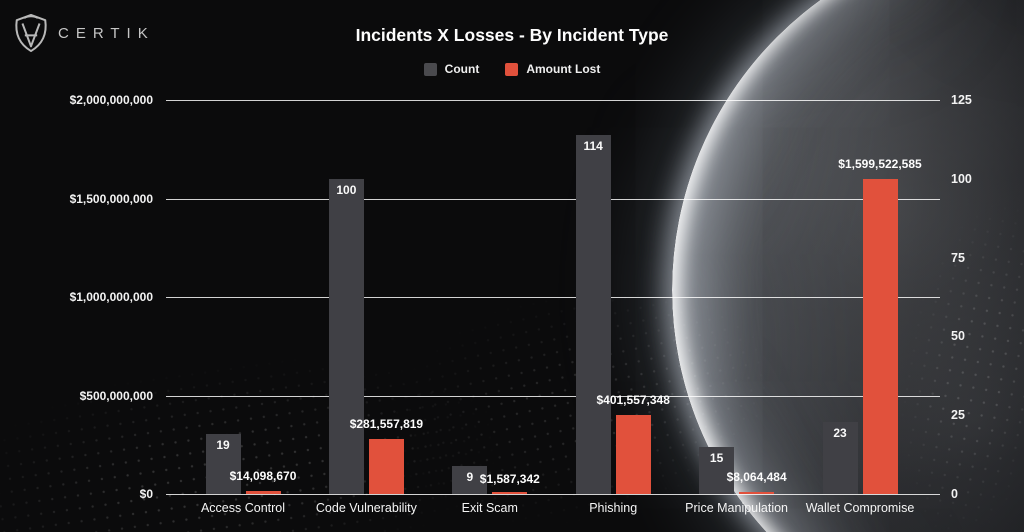 The width and height of the screenshot is (1024, 532). What do you see at coordinates (961, 178) in the screenshot?
I see `right-axis-tick: 100` at bounding box center [961, 178].